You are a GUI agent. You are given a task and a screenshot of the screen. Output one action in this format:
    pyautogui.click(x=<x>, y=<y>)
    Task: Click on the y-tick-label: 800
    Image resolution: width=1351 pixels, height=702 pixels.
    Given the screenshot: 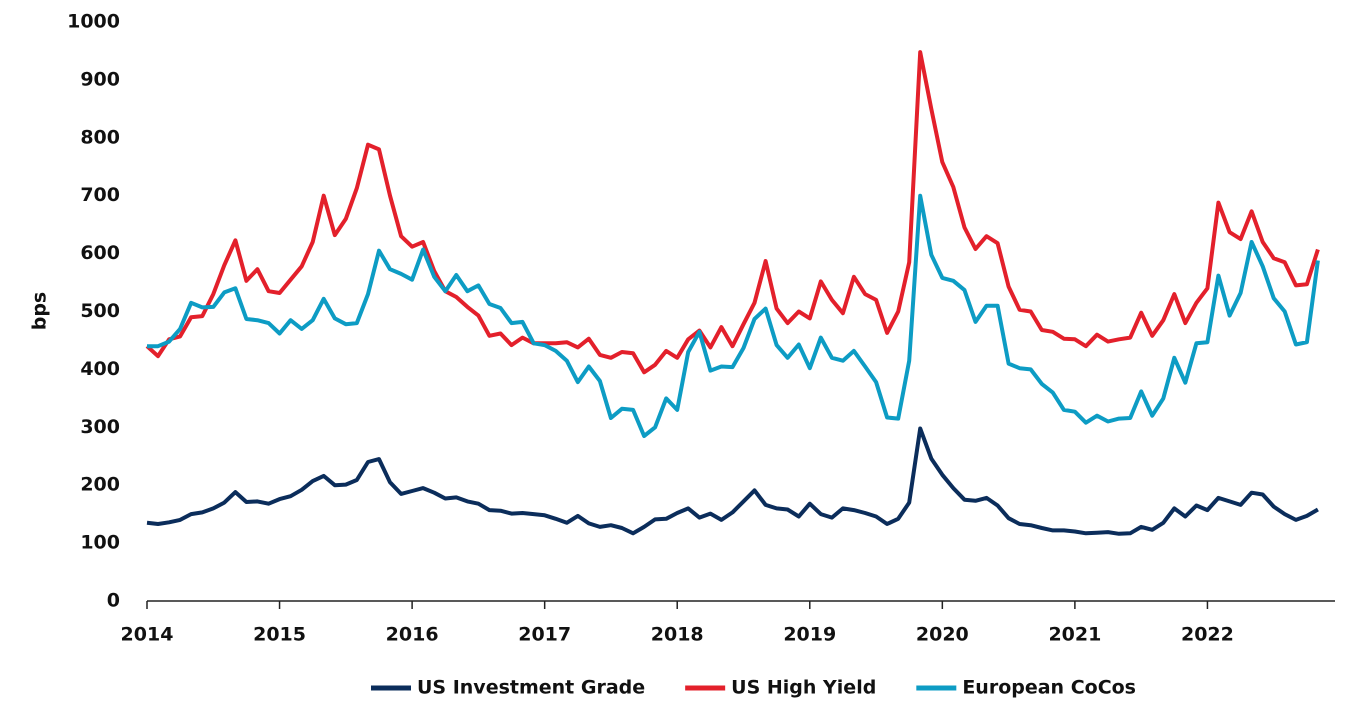 What is the action you would take?
    pyautogui.click(x=100, y=137)
    